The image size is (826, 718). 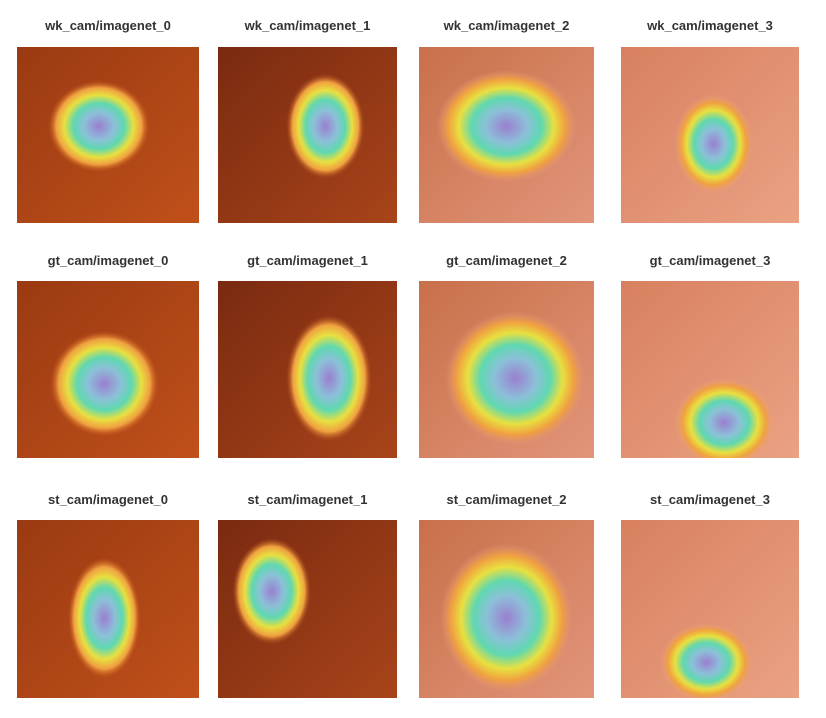 I want to click on panel-title: gt_cam/imagenet_0, so click(x=108, y=260).